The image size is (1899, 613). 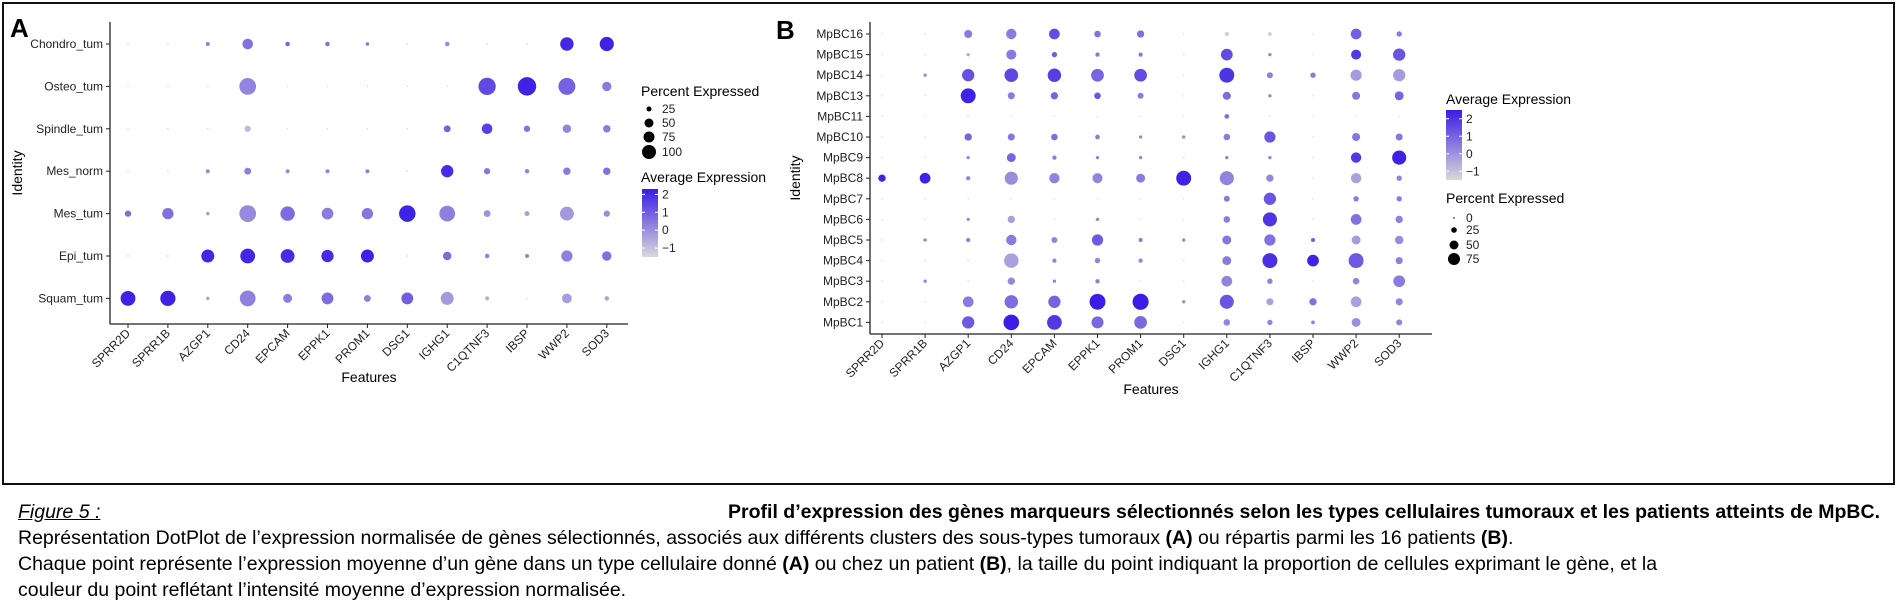 What do you see at coordinates (1387, 352) in the screenshot?
I see `x-tick-label: SOD3` at bounding box center [1387, 352].